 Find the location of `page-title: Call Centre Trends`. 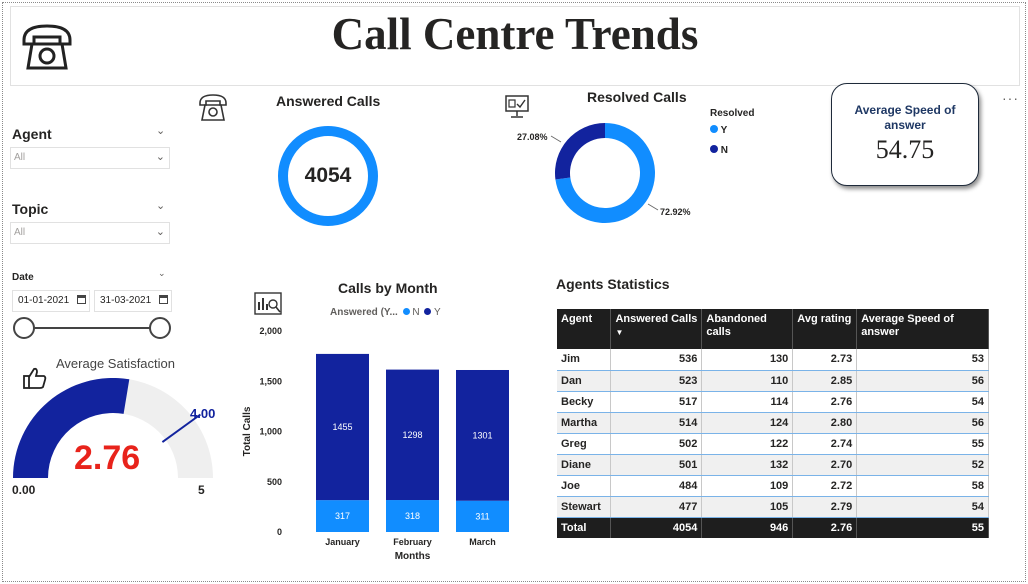

page-title: Call Centre Trends is located at coordinates (515, 34).